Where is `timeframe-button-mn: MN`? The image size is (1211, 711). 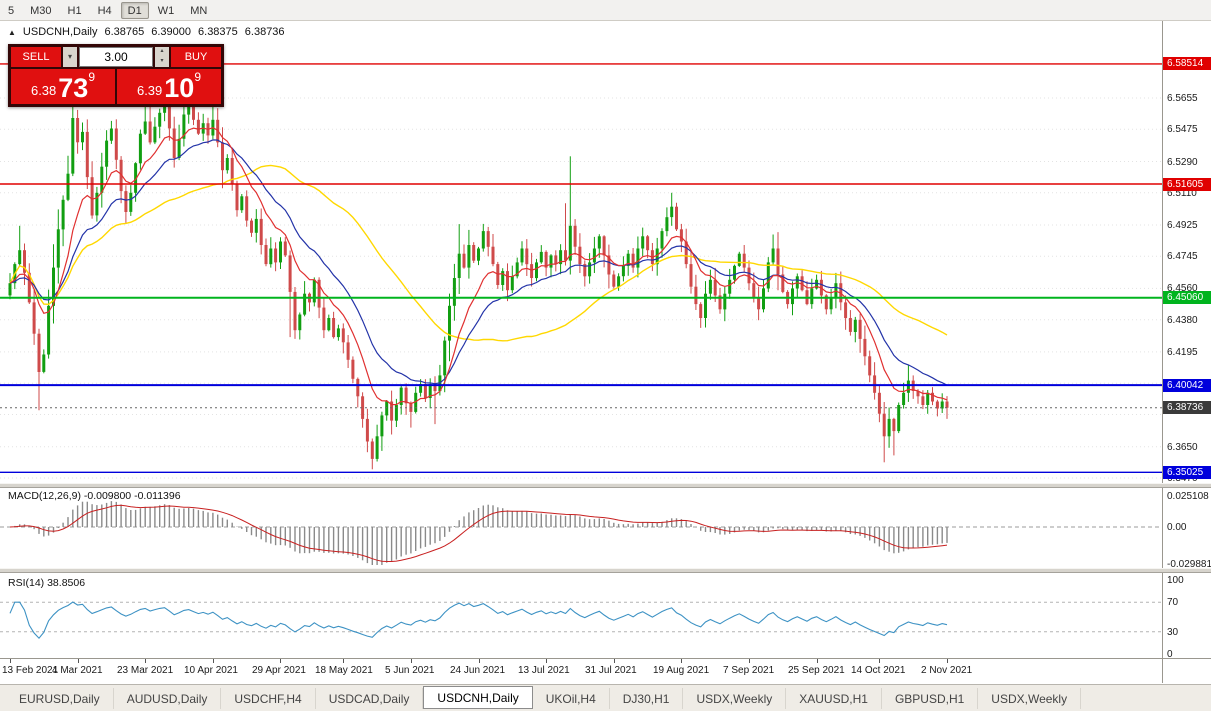
timeframe-button-mn: MN is located at coordinates (199, 10).